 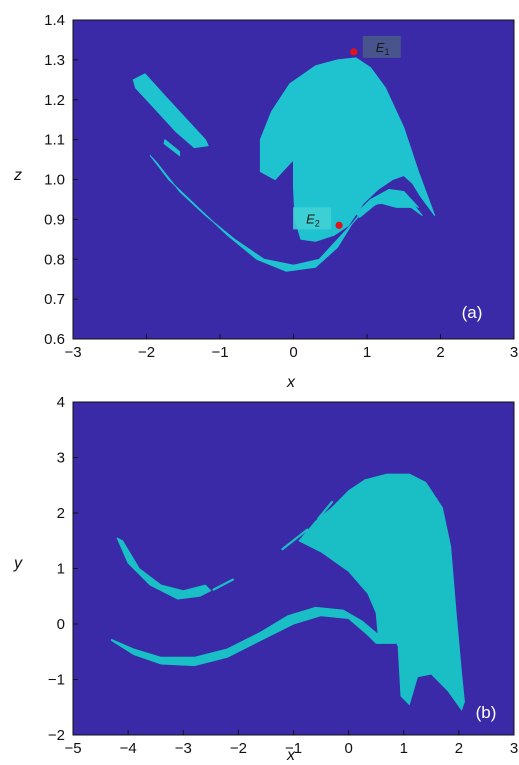 I want to click on x-tick-label: −4, so click(x=128, y=748).